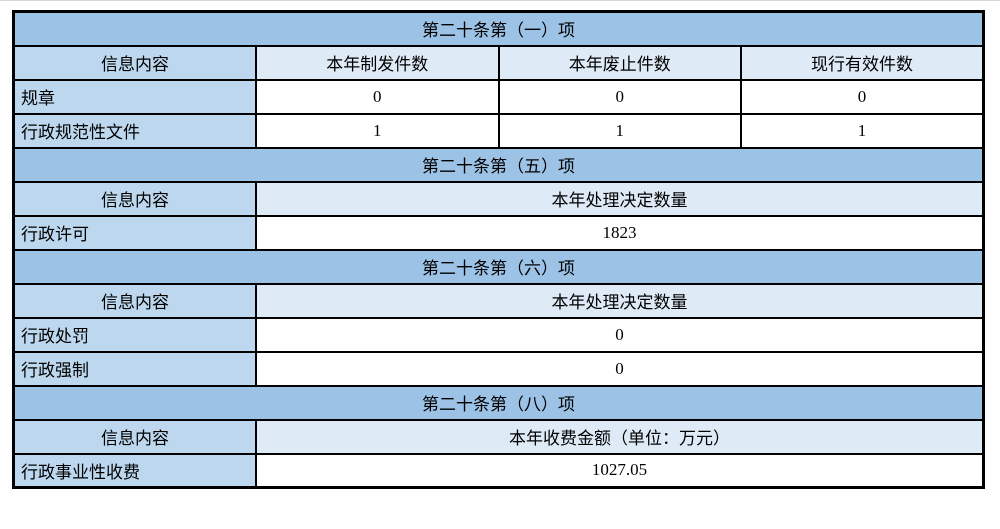 The width and height of the screenshot is (1000, 529). Describe the element at coordinates (134, 232) in the screenshot. I see `row-label: 行政许可` at that location.